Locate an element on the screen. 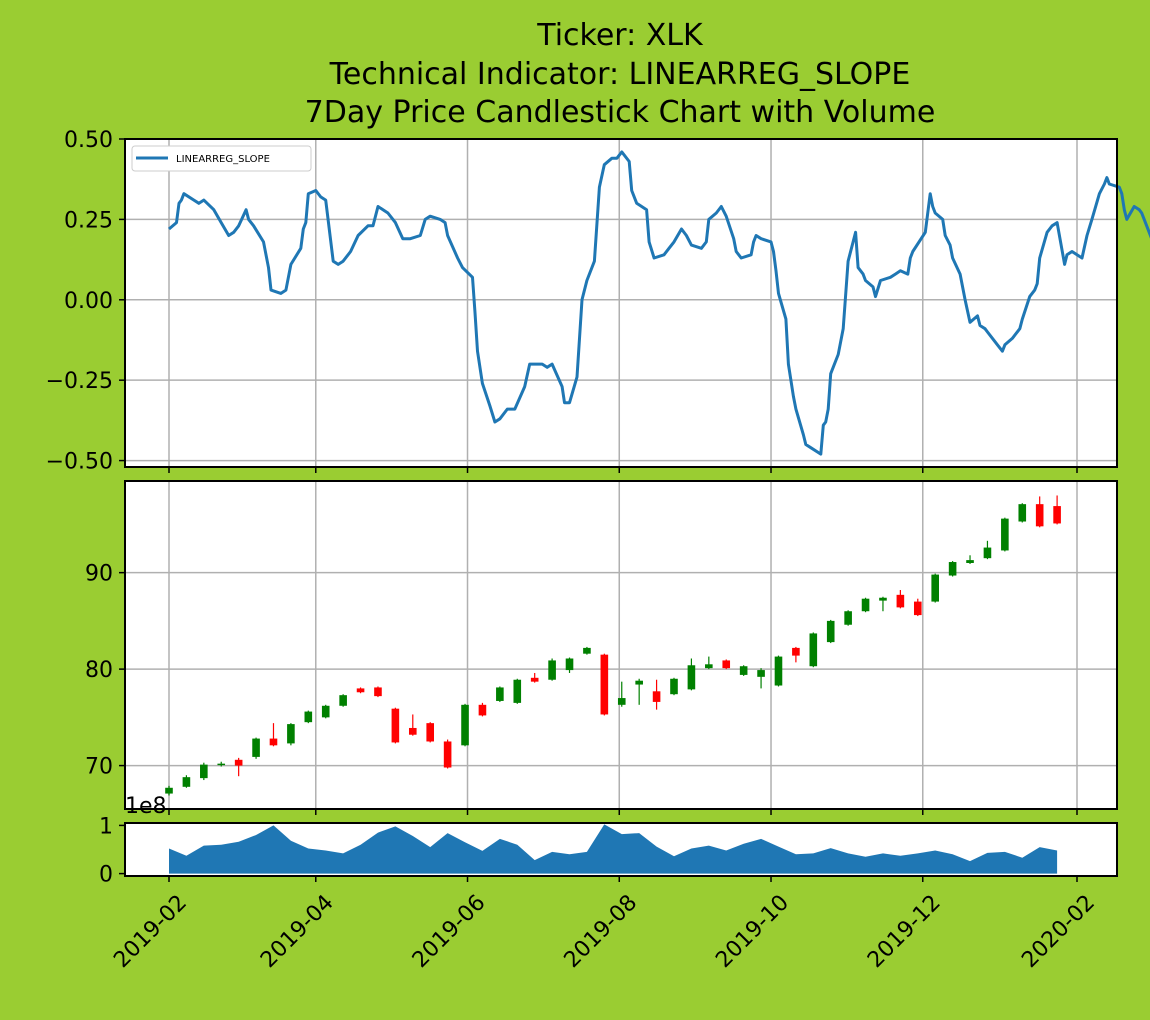  title-line-2: Technical Indicator: LINEARREG_SLOPE is located at coordinates (620, 74).